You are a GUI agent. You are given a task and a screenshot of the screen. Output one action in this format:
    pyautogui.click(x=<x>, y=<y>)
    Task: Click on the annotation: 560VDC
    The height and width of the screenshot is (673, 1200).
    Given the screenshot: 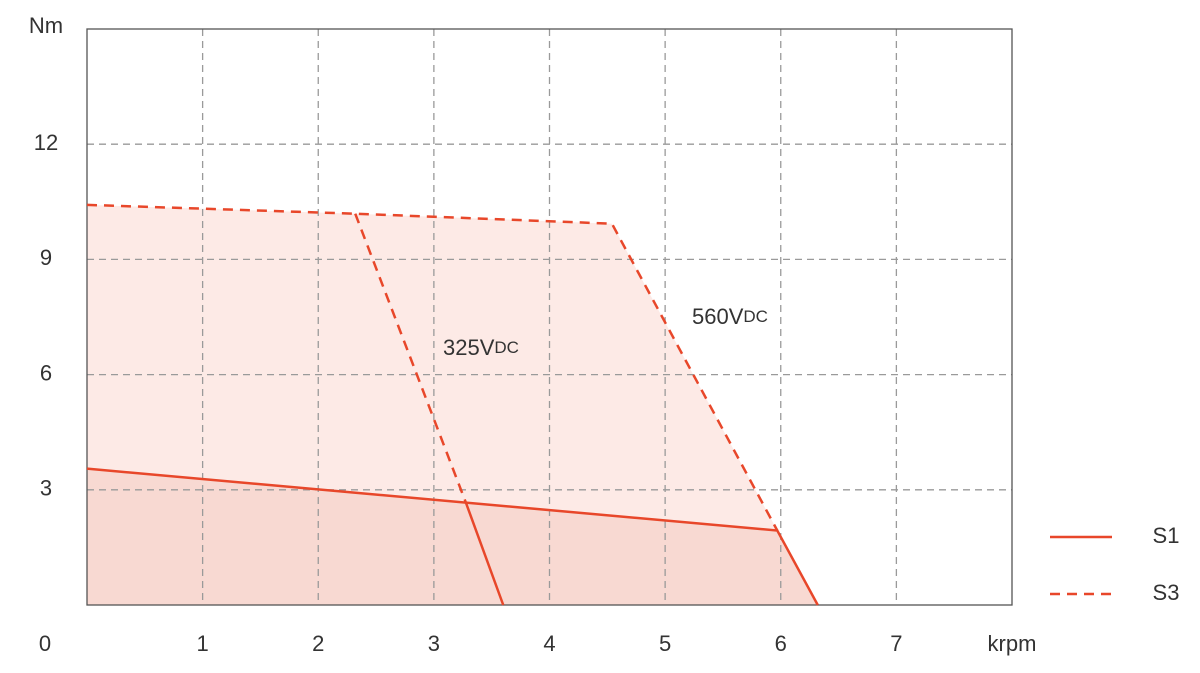 What is the action you would take?
    pyautogui.click(x=730, y=316)
    